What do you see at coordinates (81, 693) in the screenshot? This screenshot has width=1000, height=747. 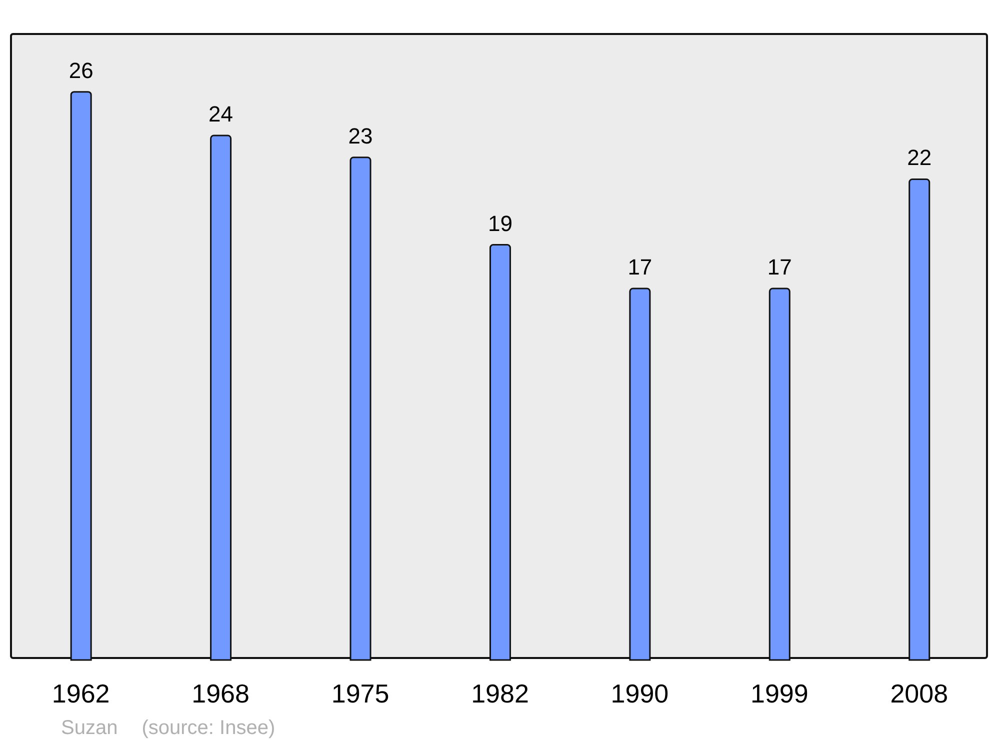 I see `x-tick-label: 1962` at bounding box center [81, 693].